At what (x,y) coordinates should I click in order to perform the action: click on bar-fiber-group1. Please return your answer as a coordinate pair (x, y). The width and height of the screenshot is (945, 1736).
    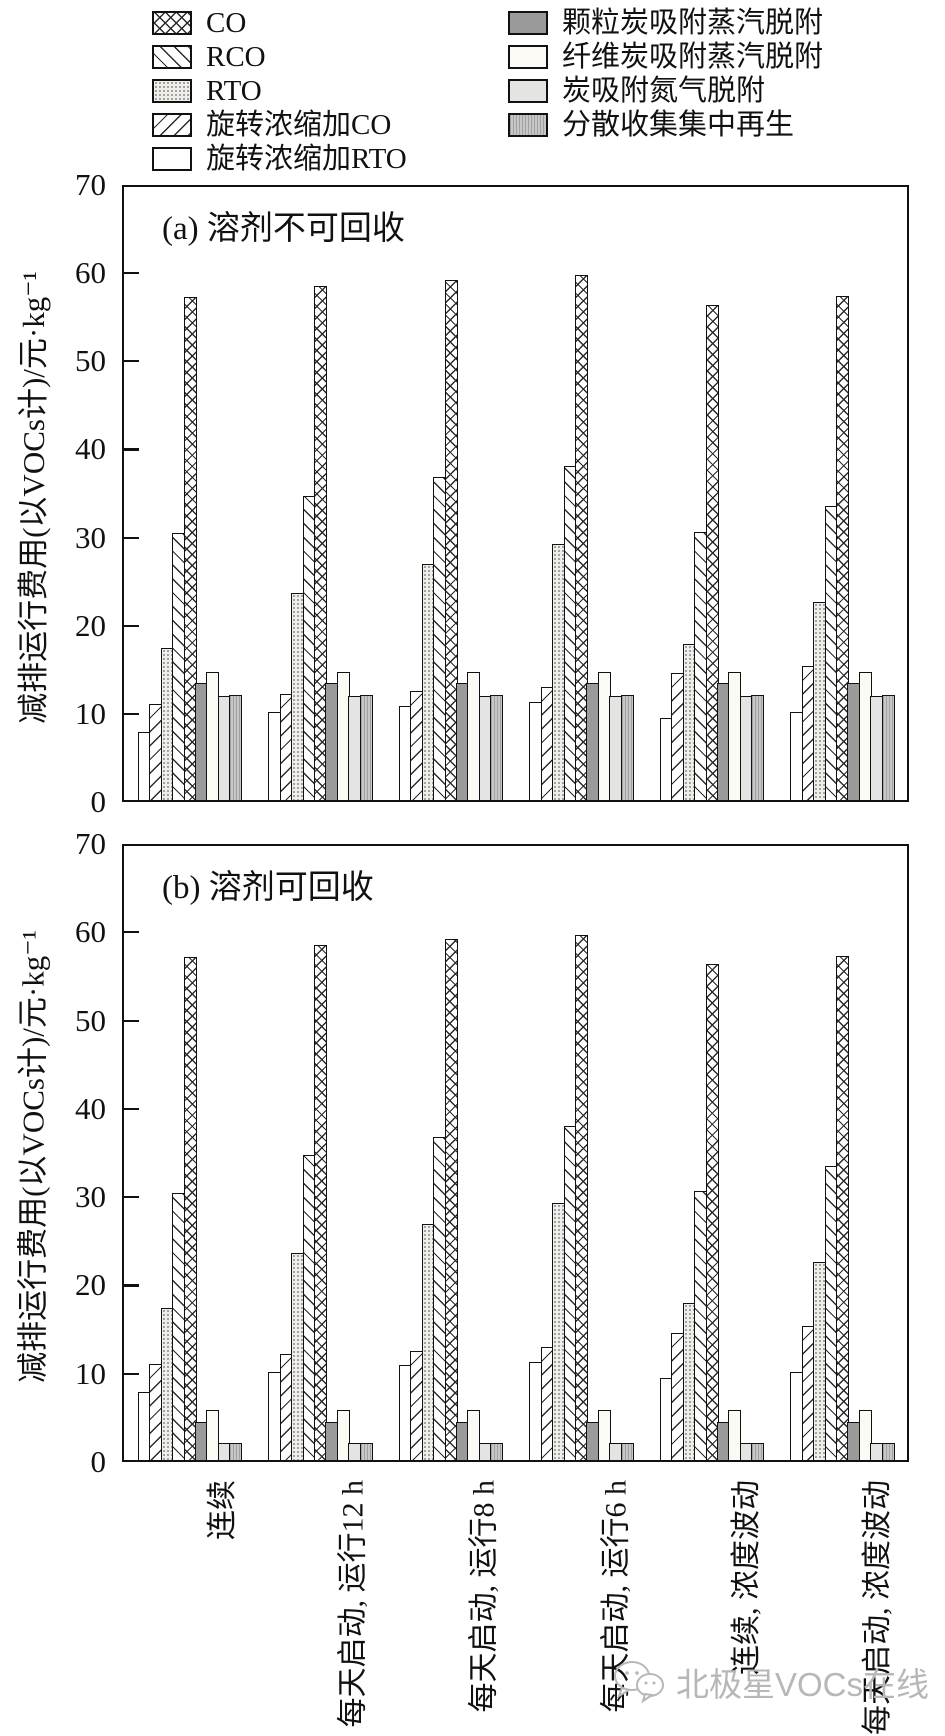
    Looking at the image, I should click on (343, 1435).